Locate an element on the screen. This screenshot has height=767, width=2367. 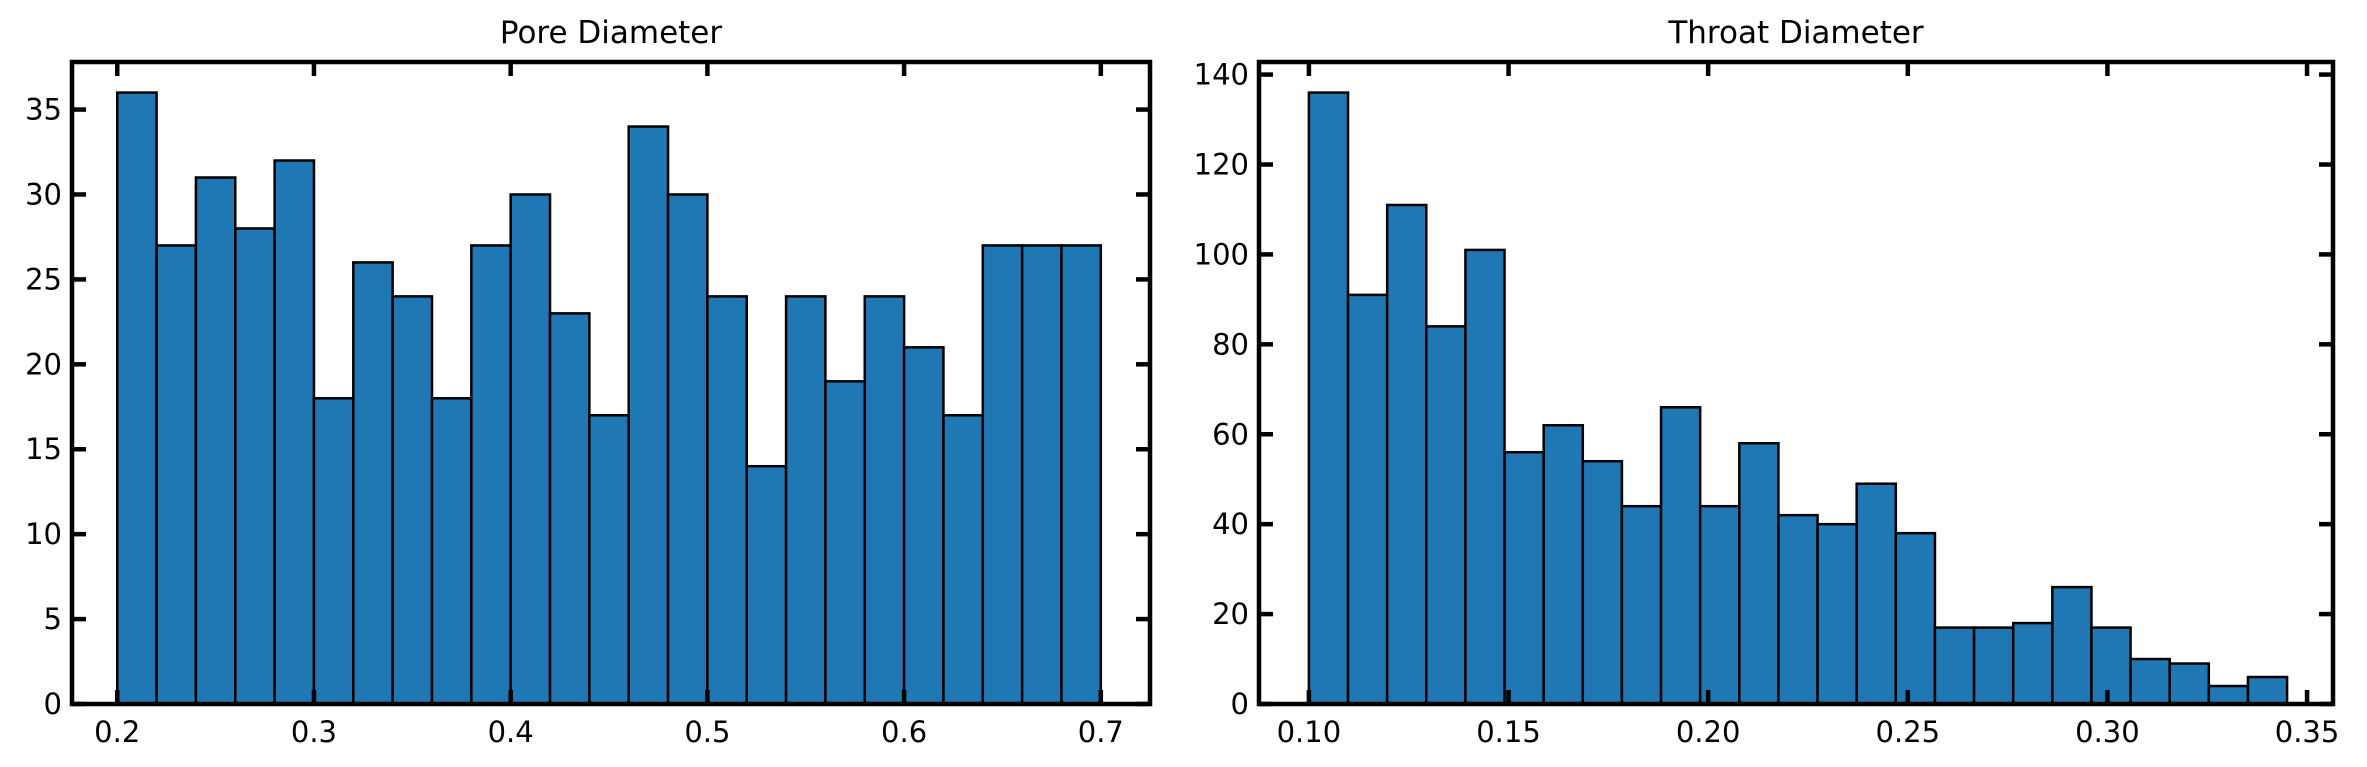
y-tick-label: 40 is located at coordinates (1230, 524).